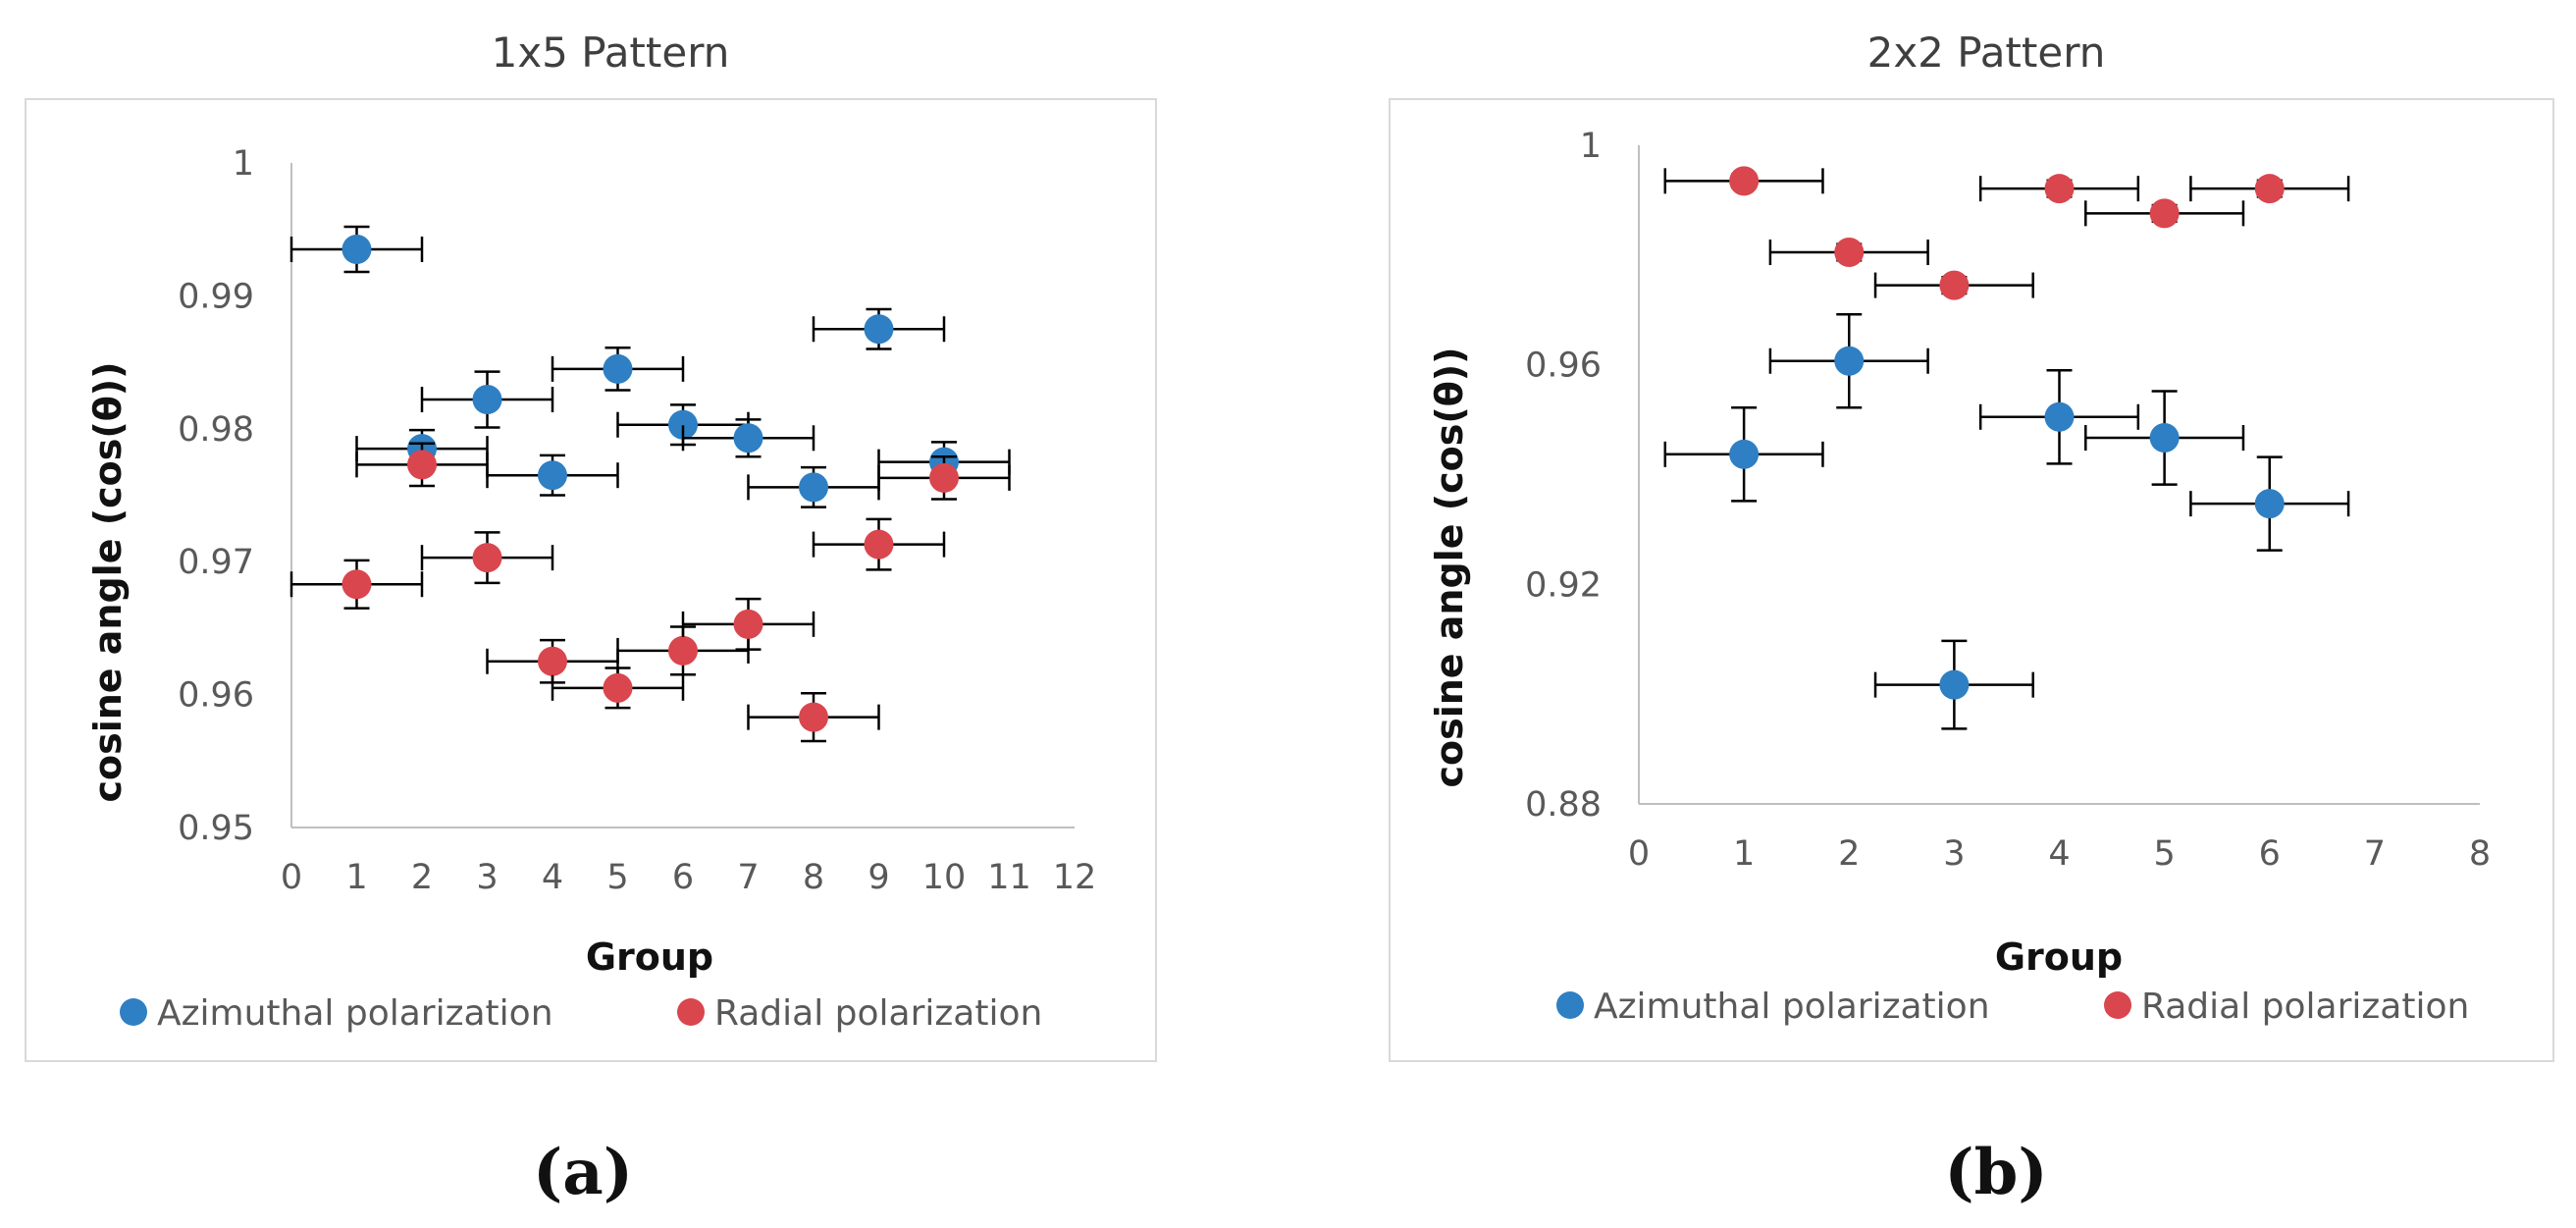  What do you see at coordinates (1563, 585) in the screenshot?
I see `y-tick-label: 0.92` at bounding box center [1563, 585].